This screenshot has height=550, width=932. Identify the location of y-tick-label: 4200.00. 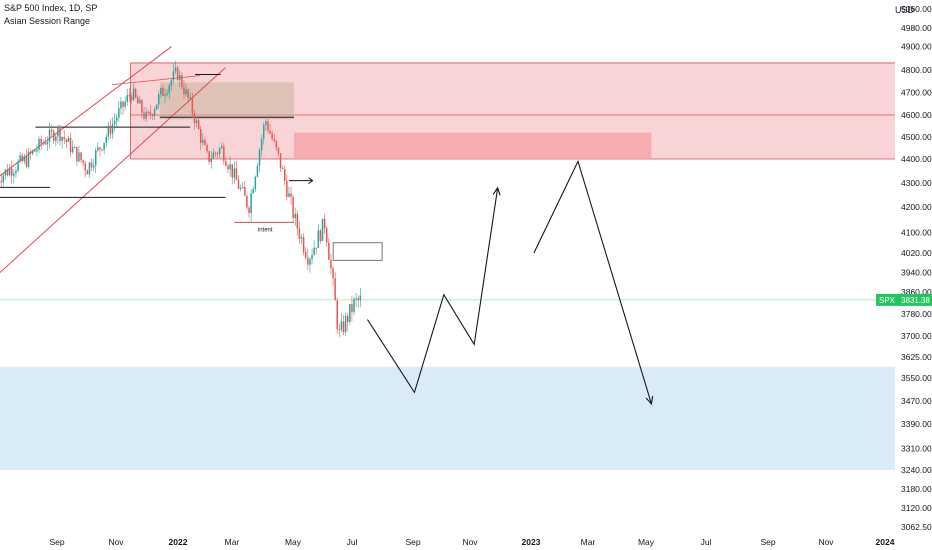
(916, 207).